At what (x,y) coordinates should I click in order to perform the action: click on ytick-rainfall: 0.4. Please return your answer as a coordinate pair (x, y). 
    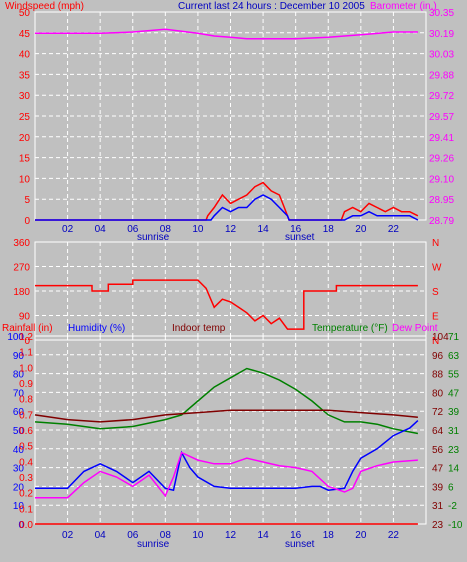
    Looking at the image, I should click on (26, 462).